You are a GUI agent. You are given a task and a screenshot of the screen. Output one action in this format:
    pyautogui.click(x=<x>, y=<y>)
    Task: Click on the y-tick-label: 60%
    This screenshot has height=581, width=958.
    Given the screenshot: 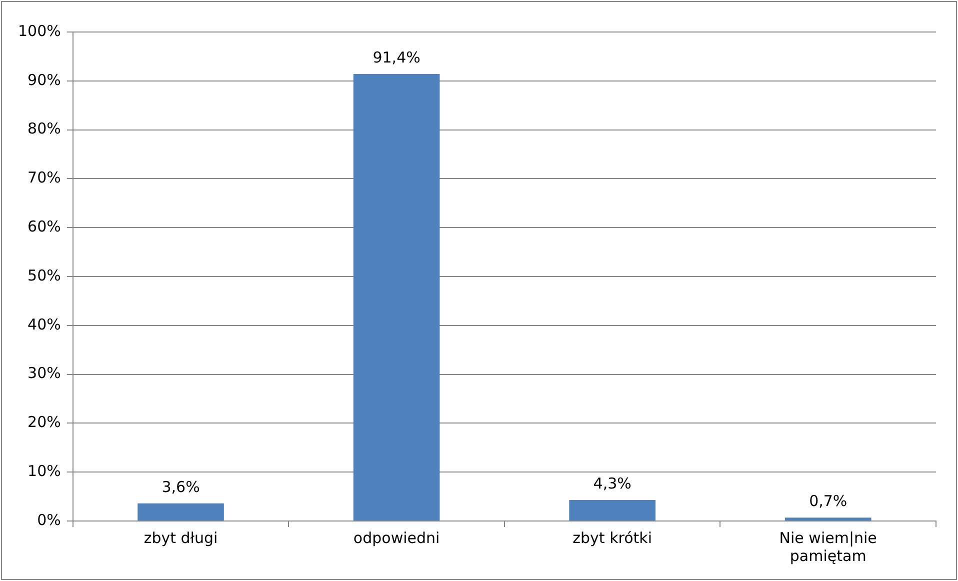 What is the action you would take?
    pyautogui.click(x=44, y=226)
    